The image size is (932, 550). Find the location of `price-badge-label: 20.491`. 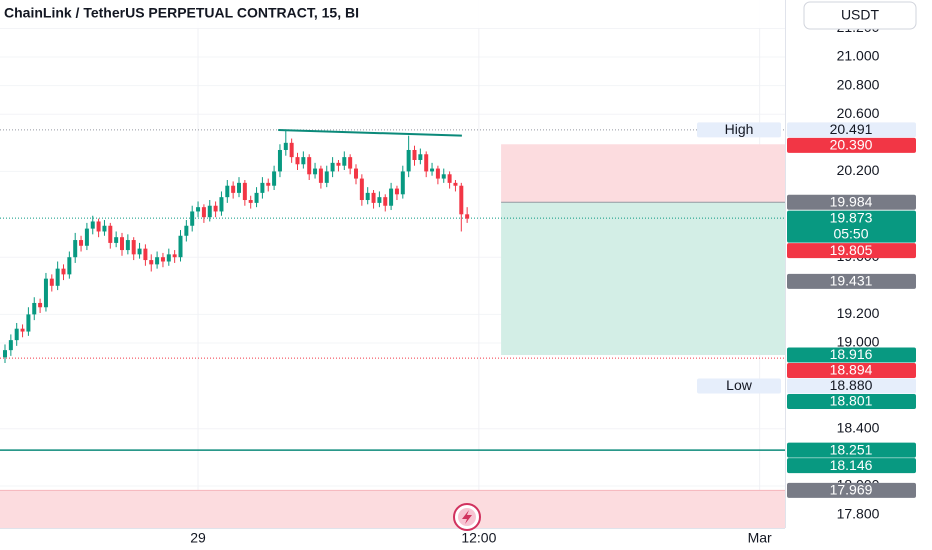

price-badge-label: 20.491 is located at coordinates (851, 129).